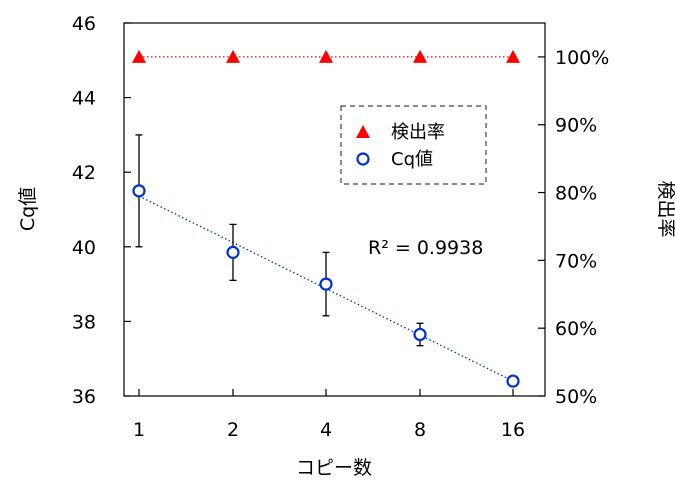 The image size is (675, 486). What do you see at coordinates (418, 132) in the screenshot?
I see `legend-label-detection-rate: 検出率` at bounding box center [418, 132].